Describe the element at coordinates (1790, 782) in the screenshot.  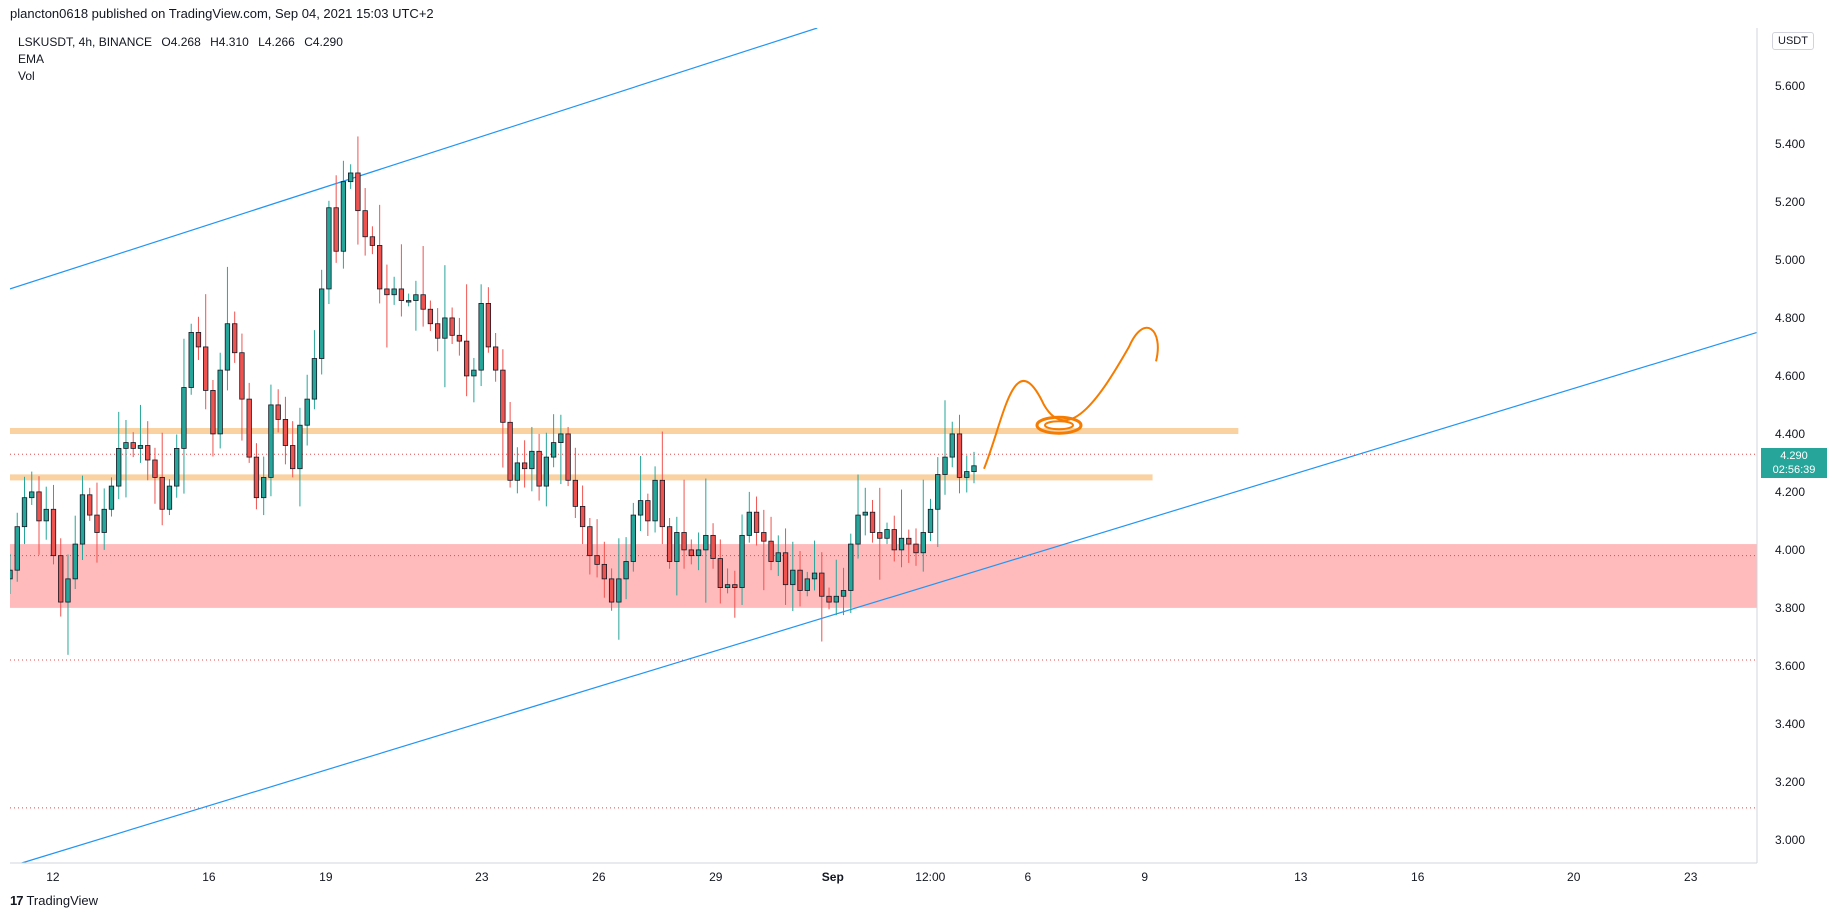
I see `y-tick-label: 3.200` at that location.